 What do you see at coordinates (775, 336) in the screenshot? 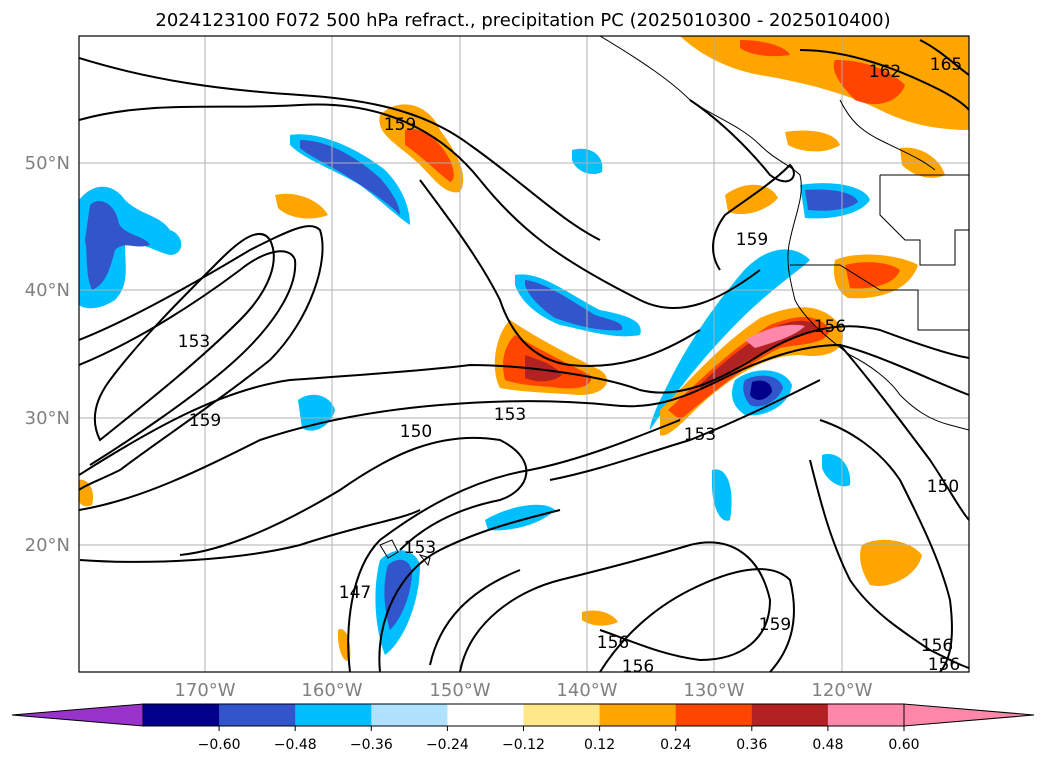
I see `pink-region` at bounding box center [775, 336].